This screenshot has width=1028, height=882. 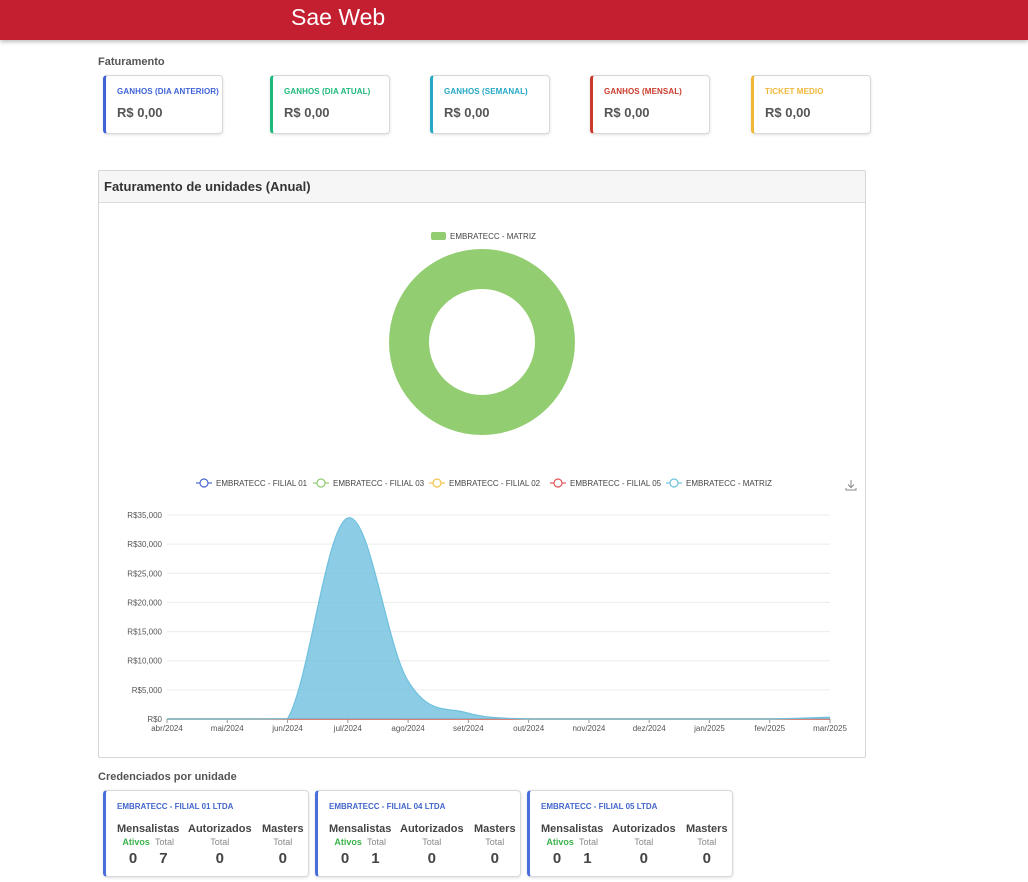 I want to click on kpi-label: GANHOS (SEMANAL), so click(x=486, y=91).